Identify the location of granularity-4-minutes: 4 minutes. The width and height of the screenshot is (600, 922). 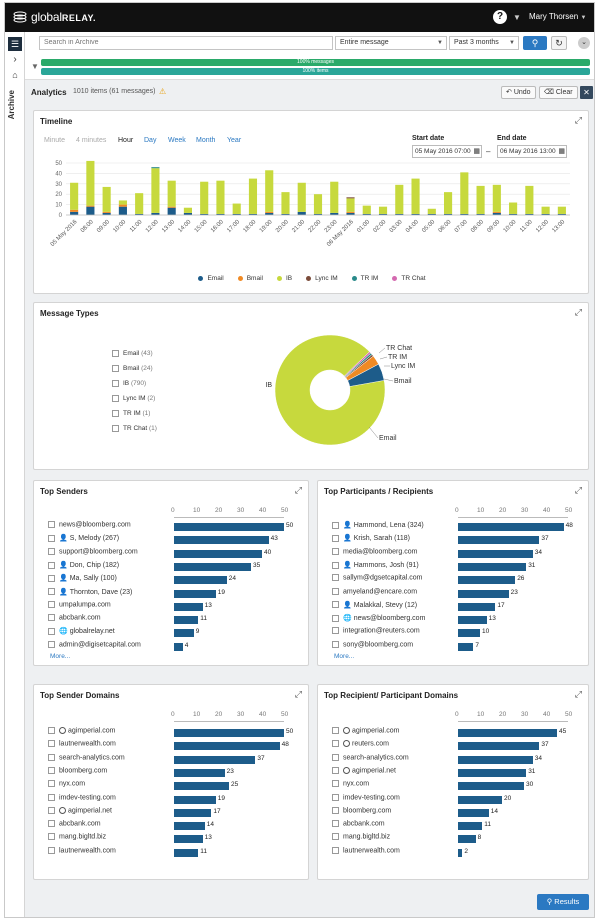
(91, 140).